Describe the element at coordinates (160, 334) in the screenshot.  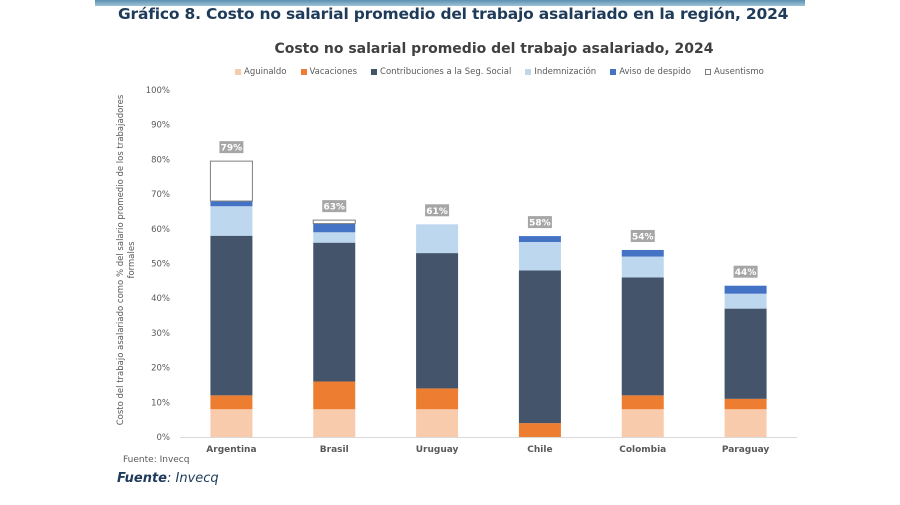
I see `y-tick-label: 30%` at that location.